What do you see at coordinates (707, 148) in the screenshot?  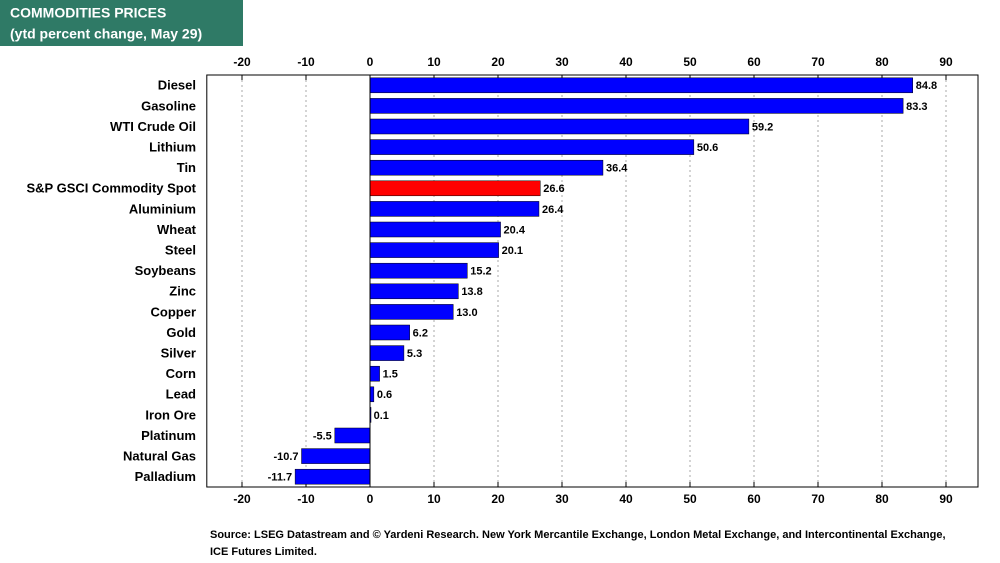 I see `value-label: 50.6` at bounding box center [707, 148].